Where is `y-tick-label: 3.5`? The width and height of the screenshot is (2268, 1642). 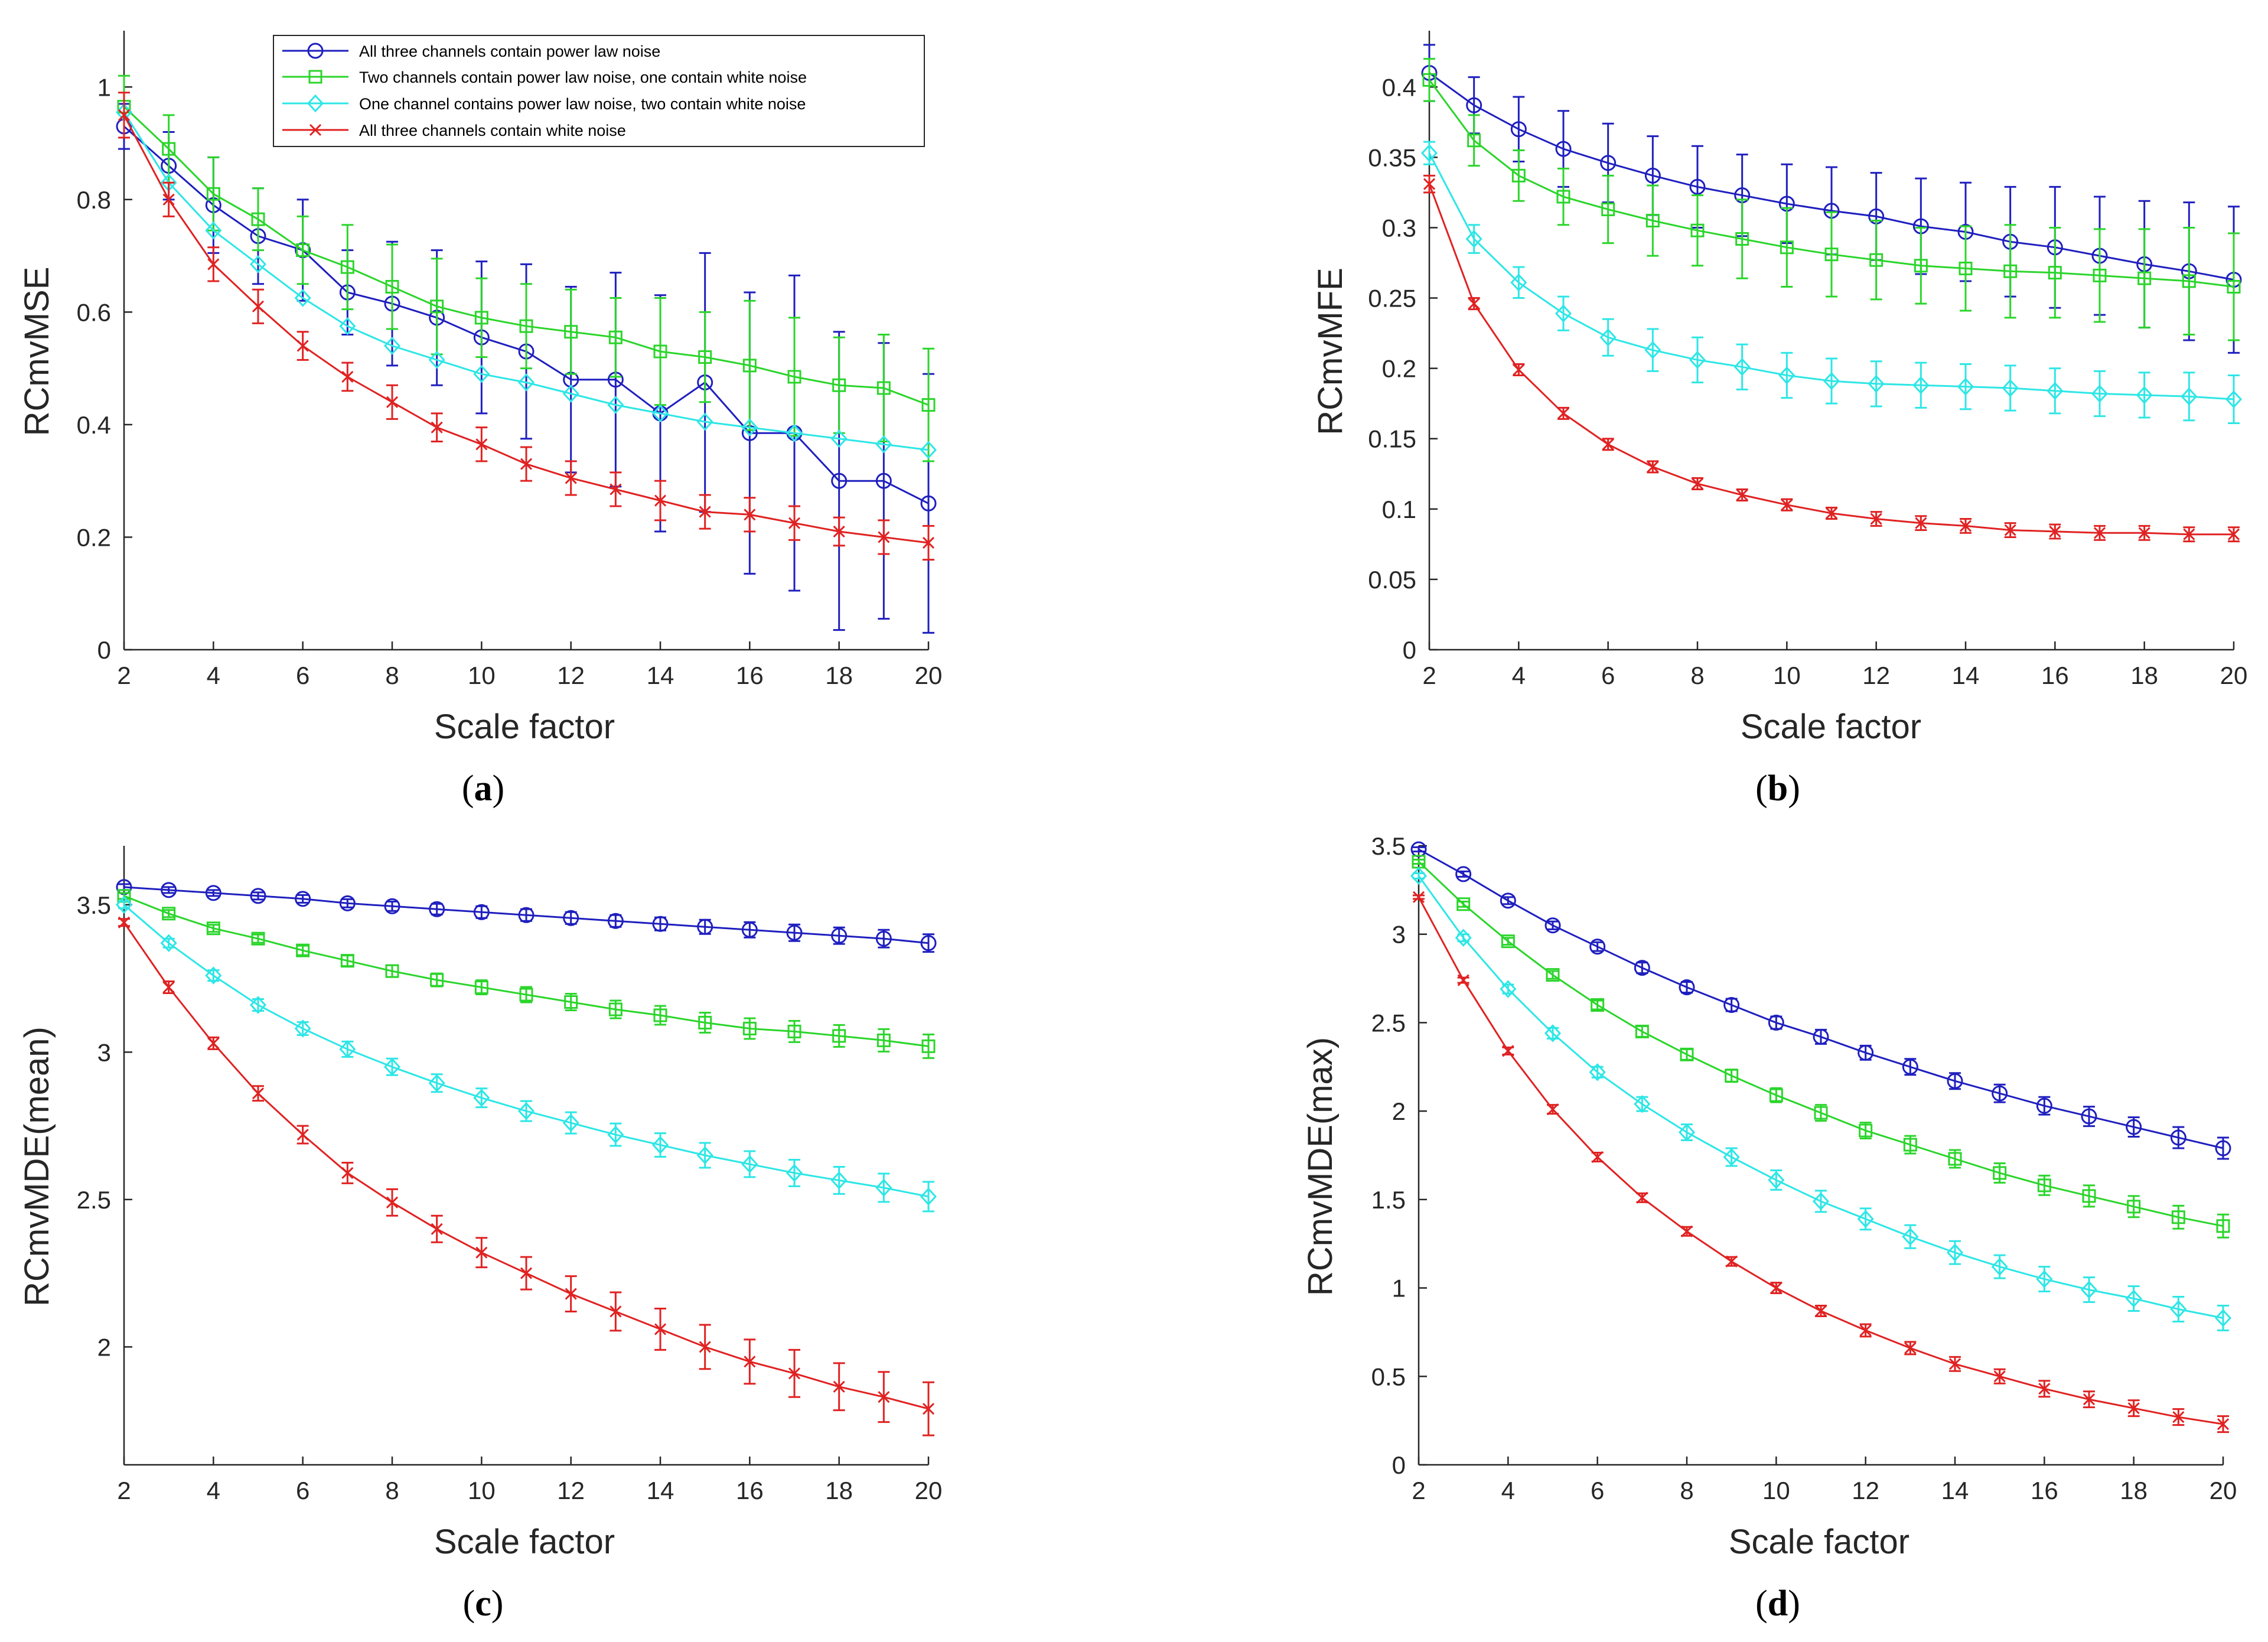 y-tick-label: 3.5 is located at coordinates (94, 905).